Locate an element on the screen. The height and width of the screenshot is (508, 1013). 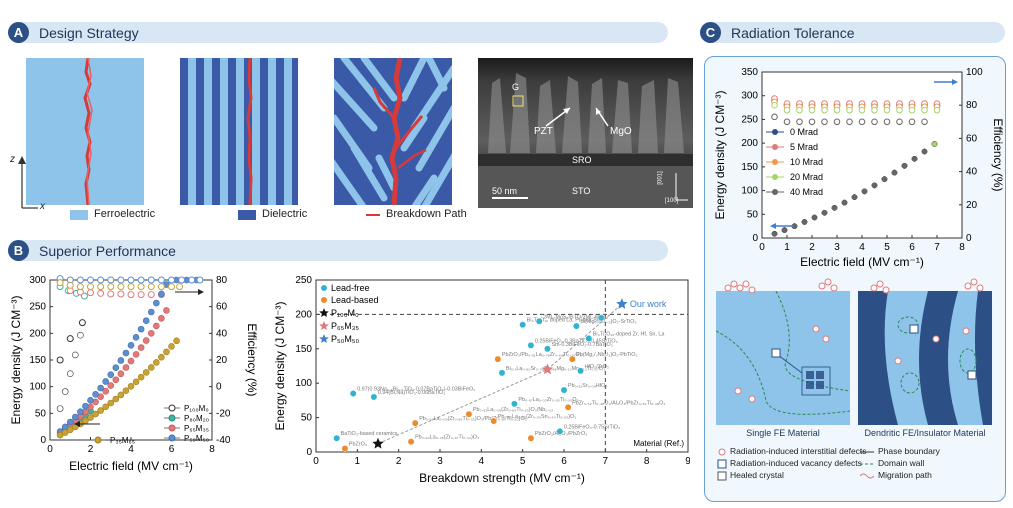
material-label: Bi₄Ti₃O₁₂-doped Zr, Hf, Sn, La is located at coordinates (629, 334).